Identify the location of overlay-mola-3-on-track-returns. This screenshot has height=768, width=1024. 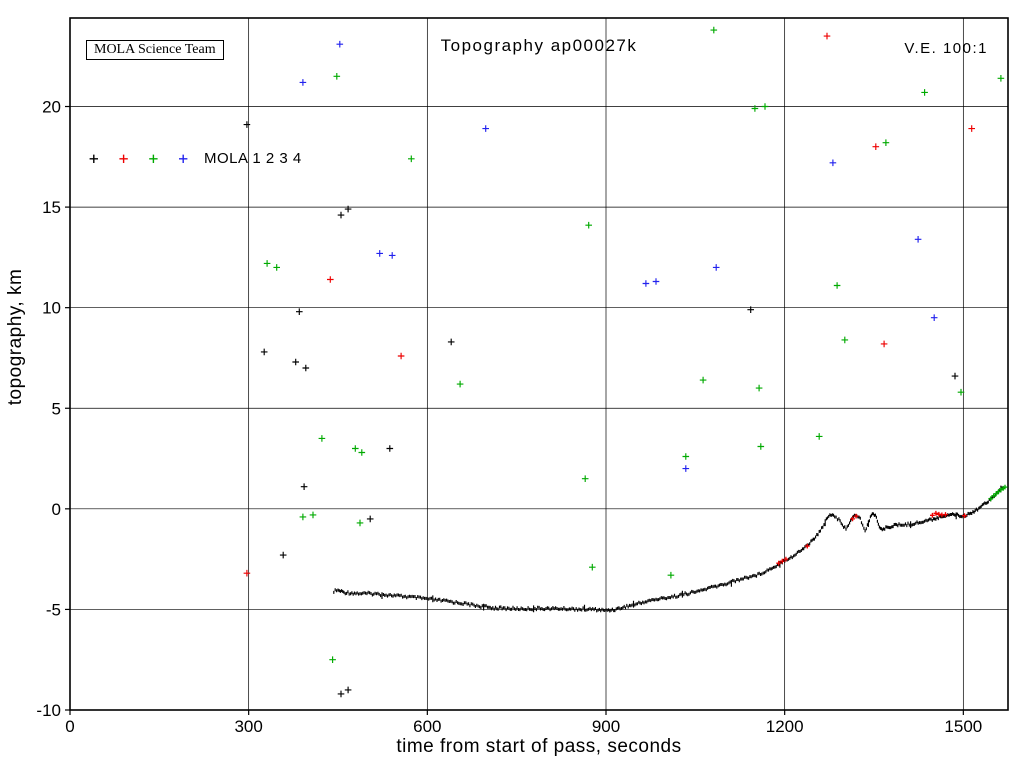
(998, 493).